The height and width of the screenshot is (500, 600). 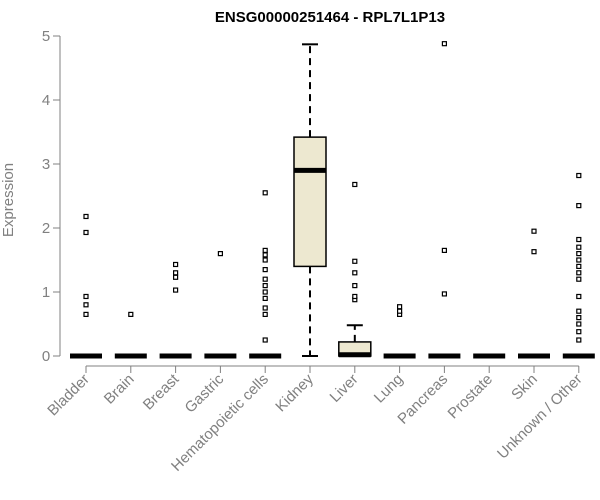 I want to click on box-bladder, so click(x=86, y=286).